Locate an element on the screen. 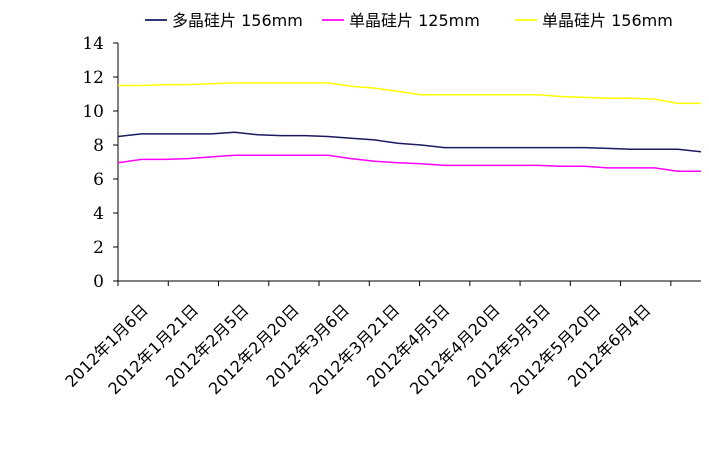 The image size is (709, 449). legend-label: 多晶硅片 156mm is located at coordinates (237, 20).